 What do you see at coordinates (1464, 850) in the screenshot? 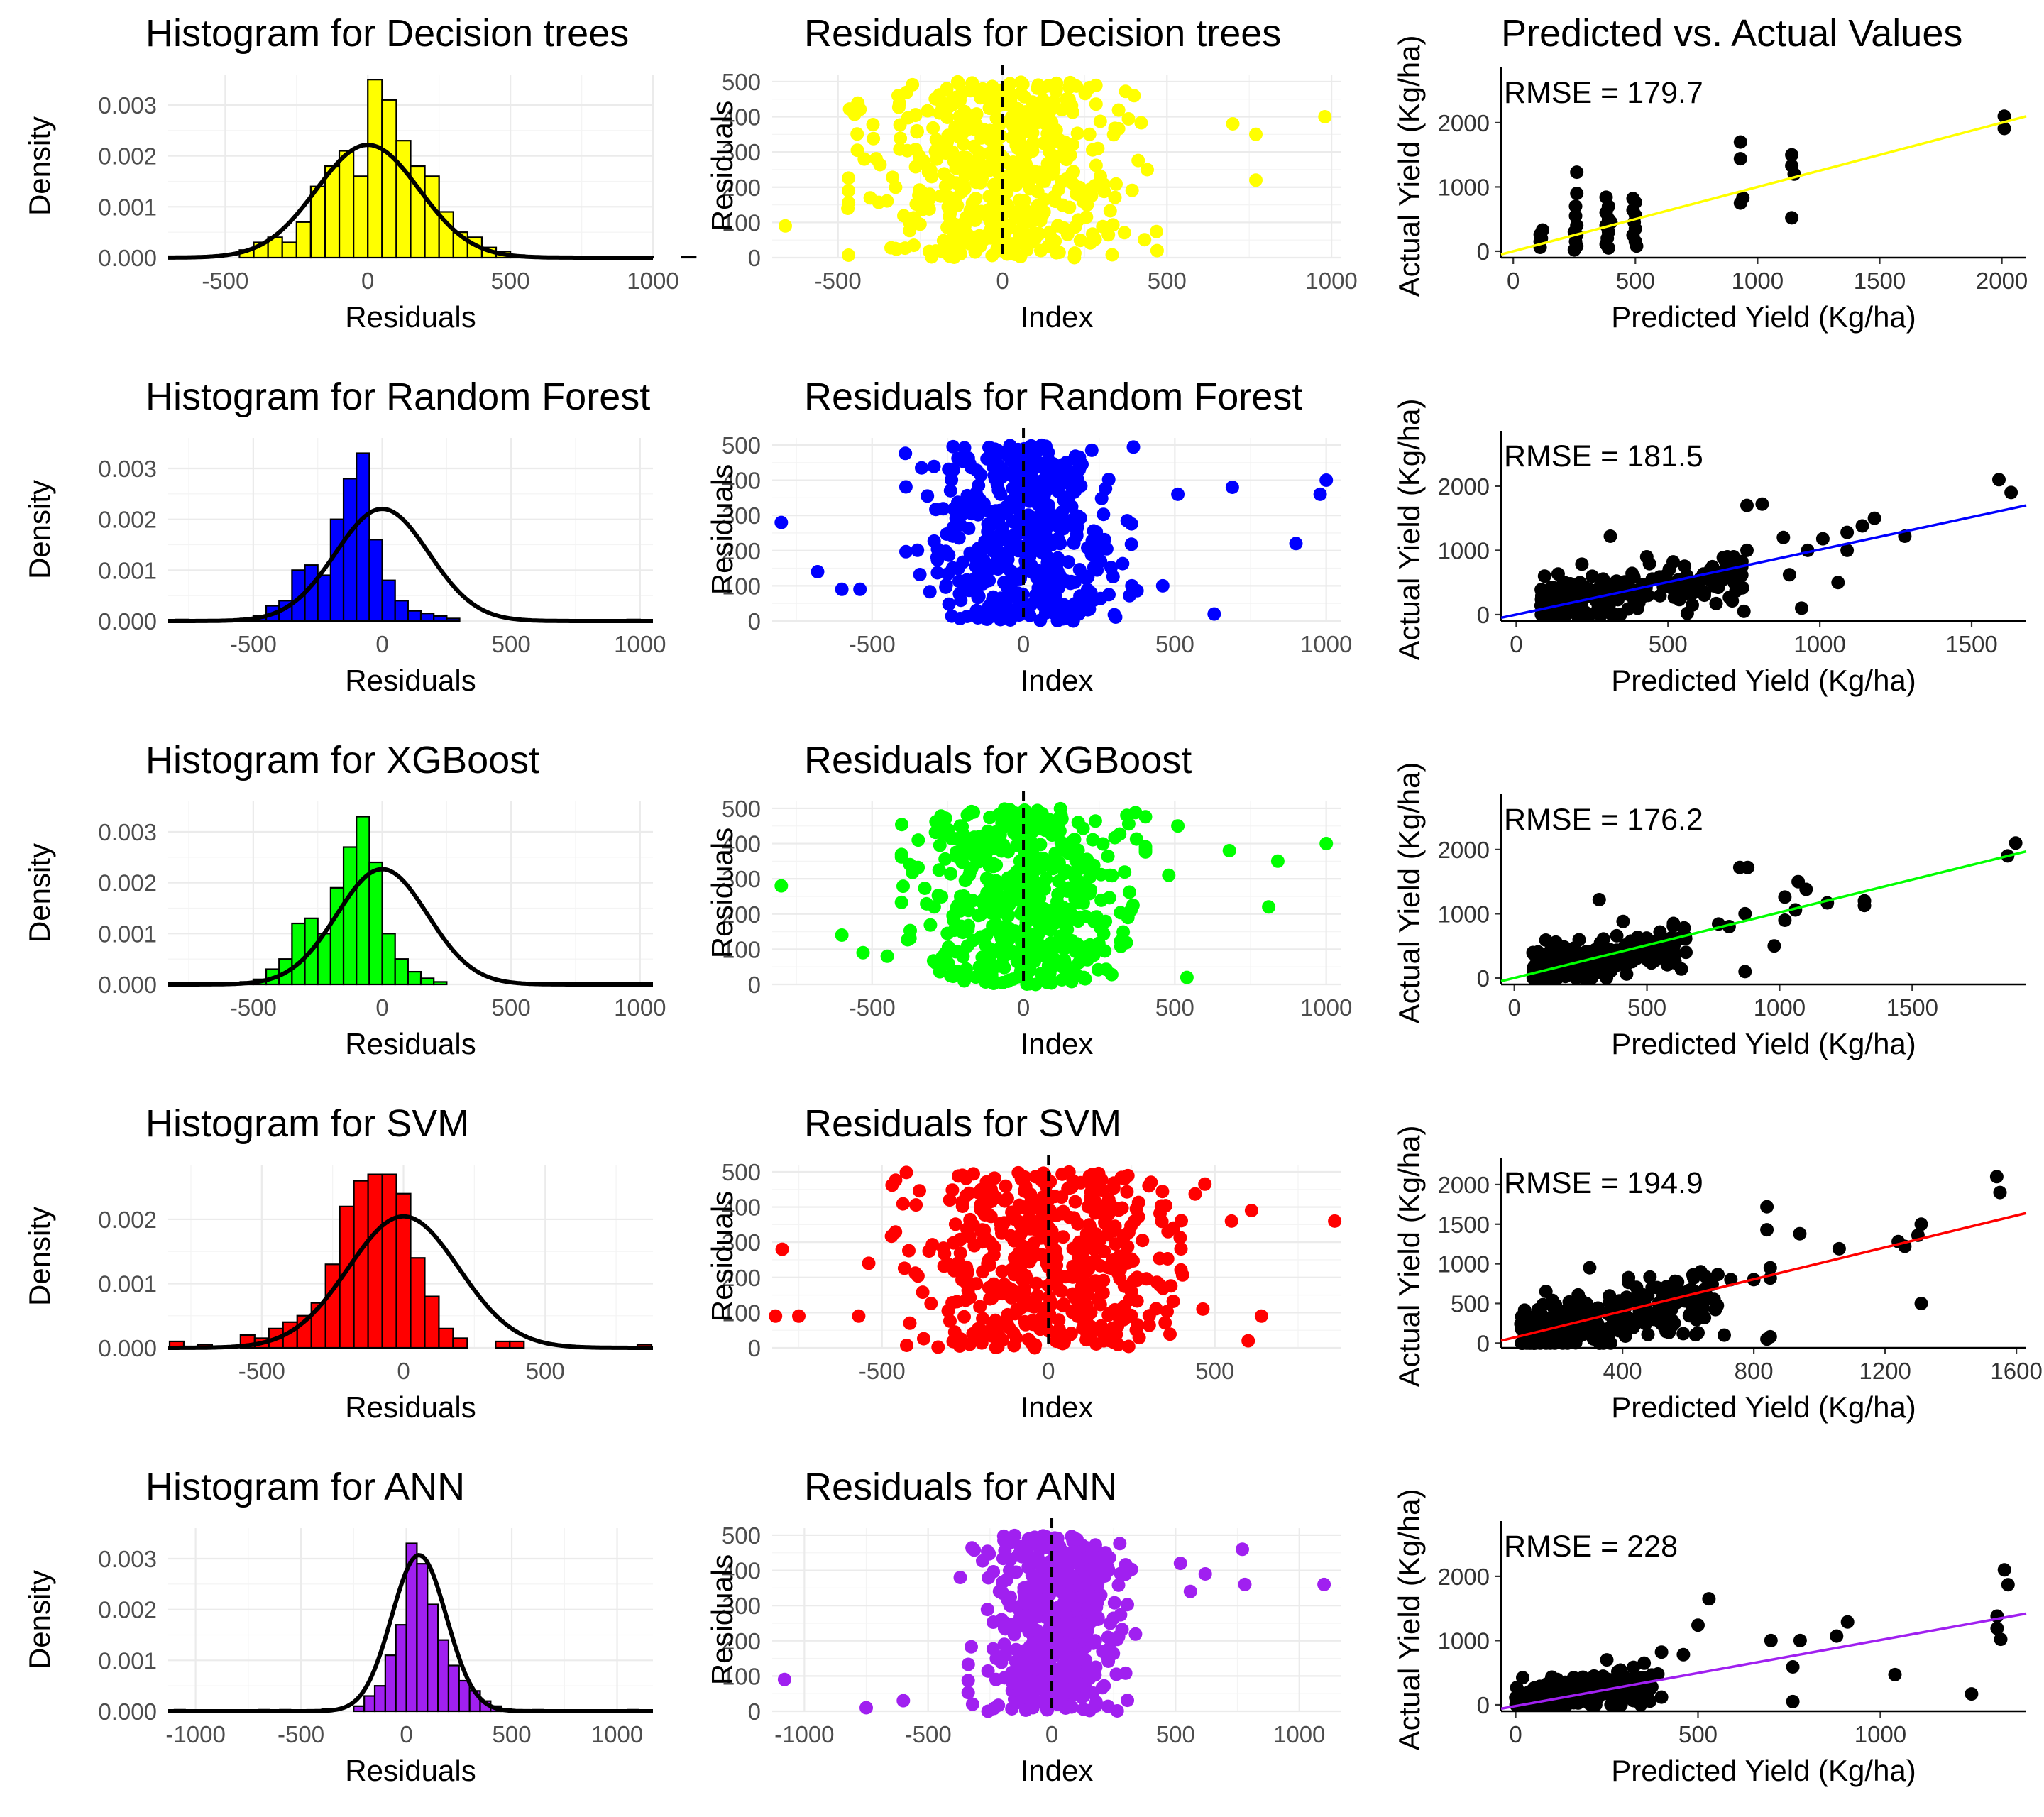
I see `y-tick-label: 2000` at bounding box center [1464, 850].